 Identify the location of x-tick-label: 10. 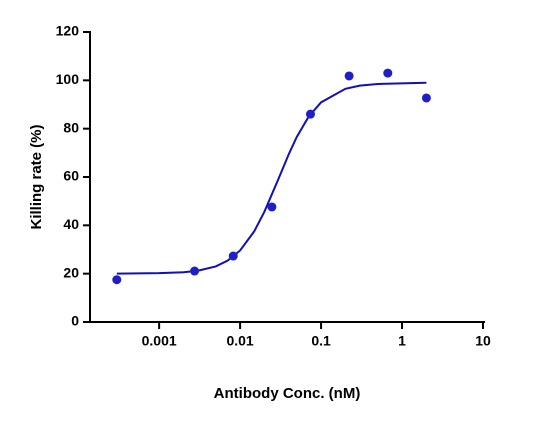
(483, 341).